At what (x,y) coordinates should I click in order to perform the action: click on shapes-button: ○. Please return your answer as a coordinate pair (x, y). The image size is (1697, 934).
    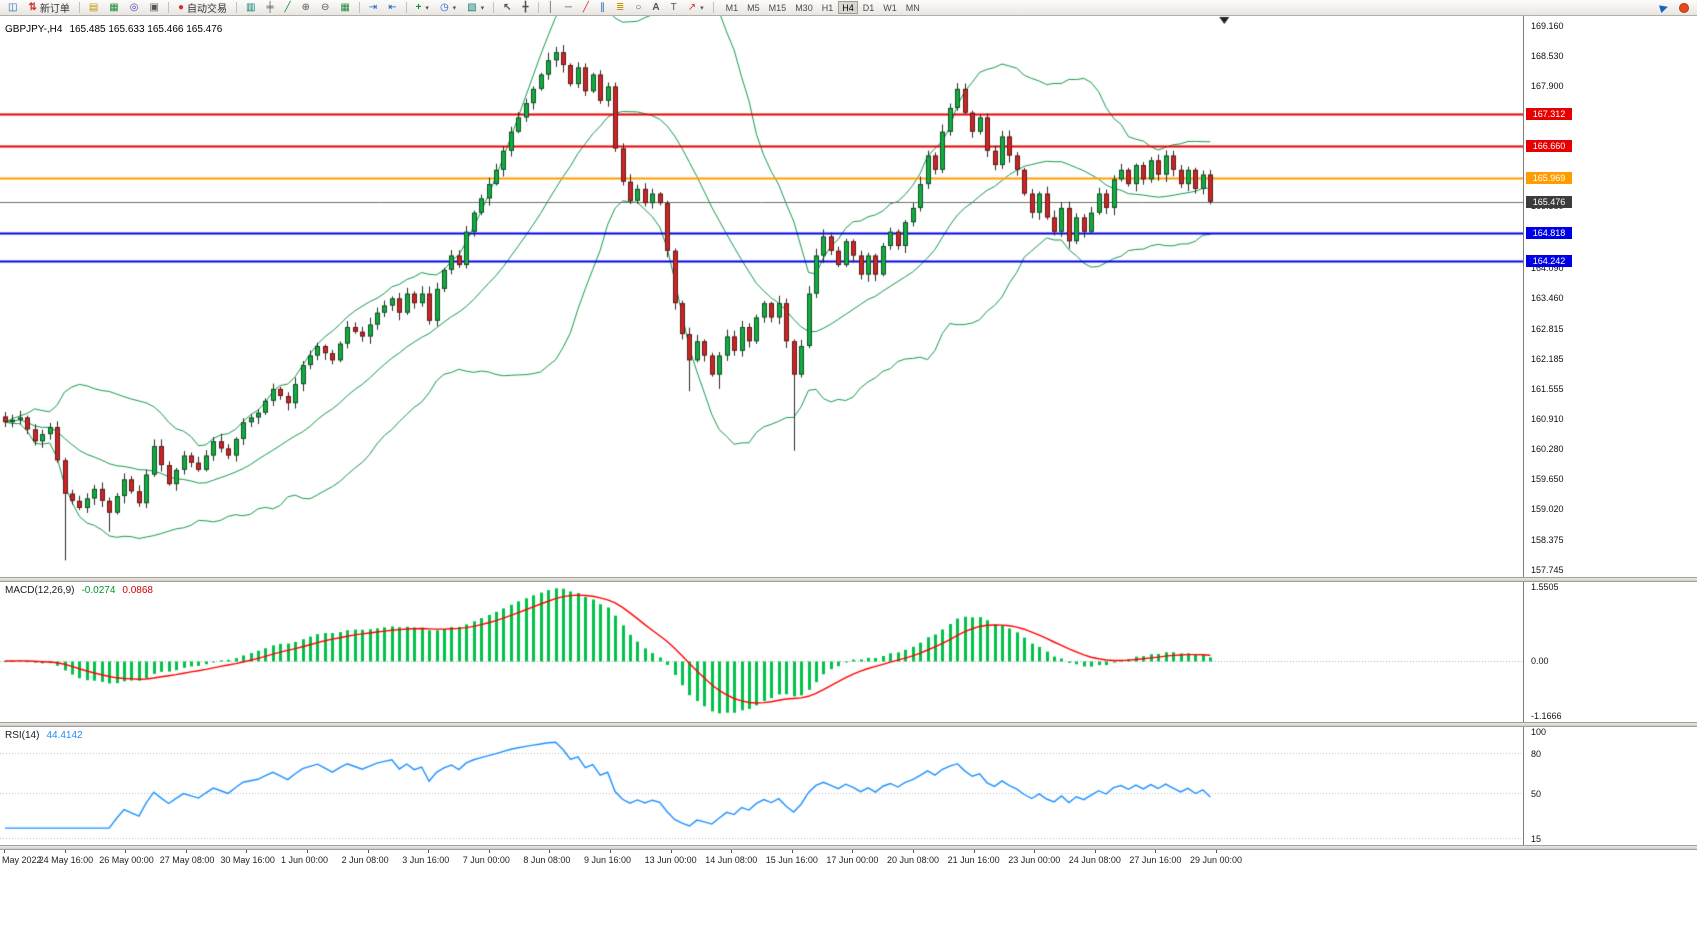
    Looking at the image, I should click on (638, 8).